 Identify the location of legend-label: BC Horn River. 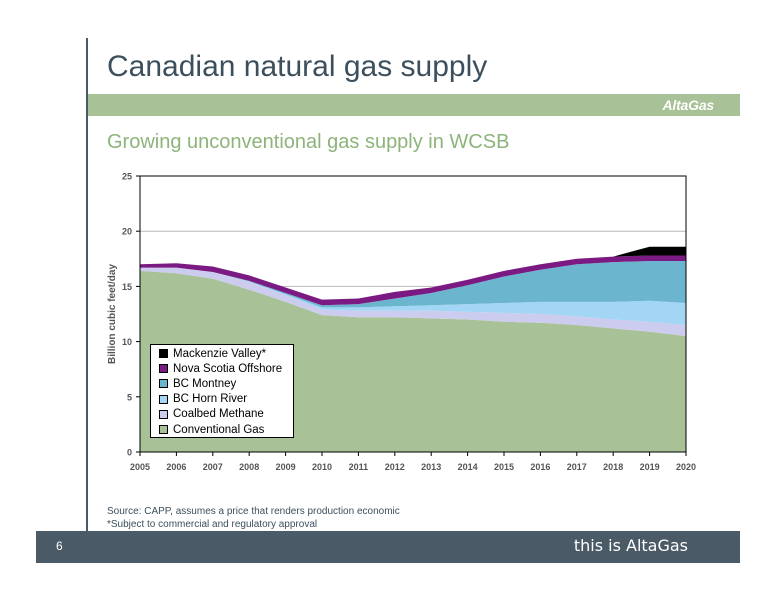
(210, 399).